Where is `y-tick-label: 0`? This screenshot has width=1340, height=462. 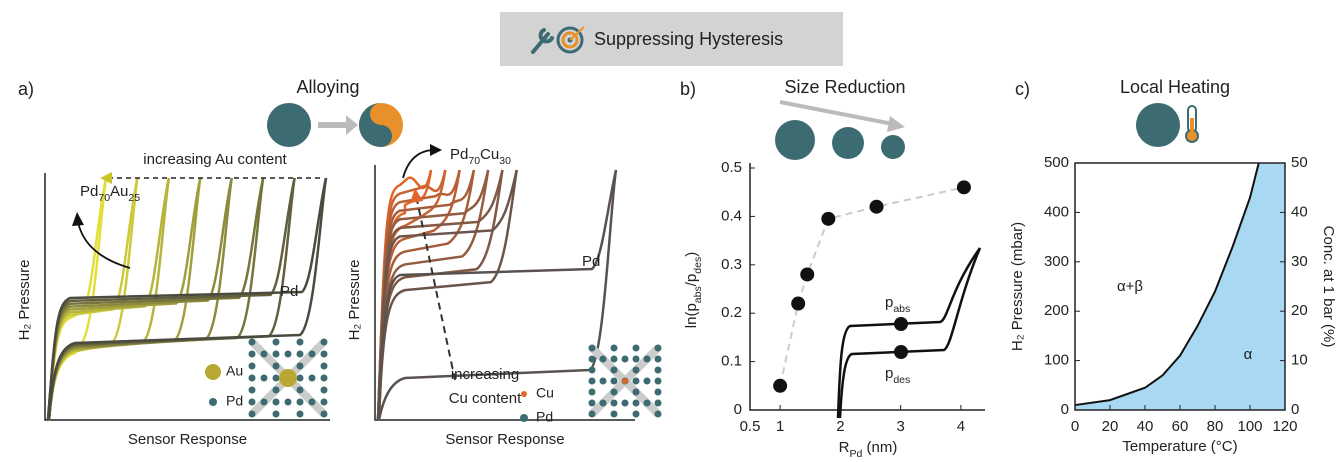
y-tick-label: 0 is located at coordinates (1065, 409).